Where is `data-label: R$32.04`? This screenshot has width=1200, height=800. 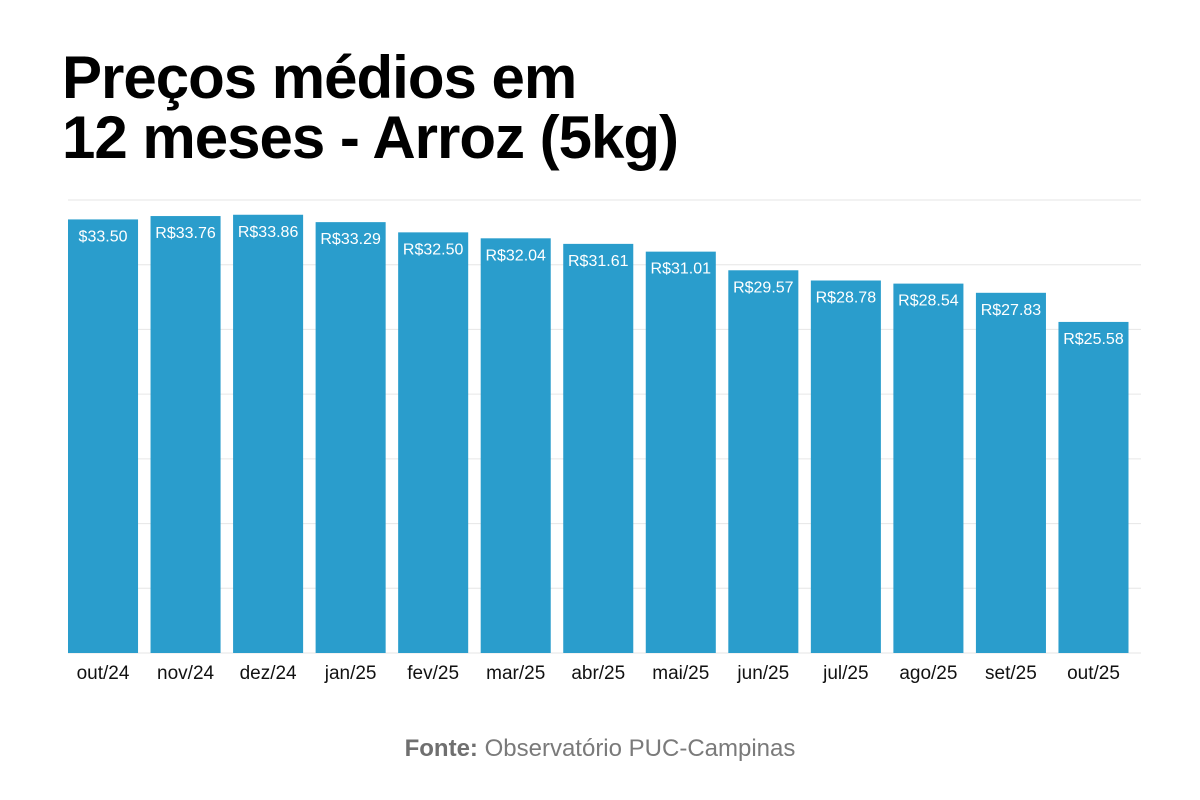 data-label: R$32.04 is located at coordinates (515, 255).